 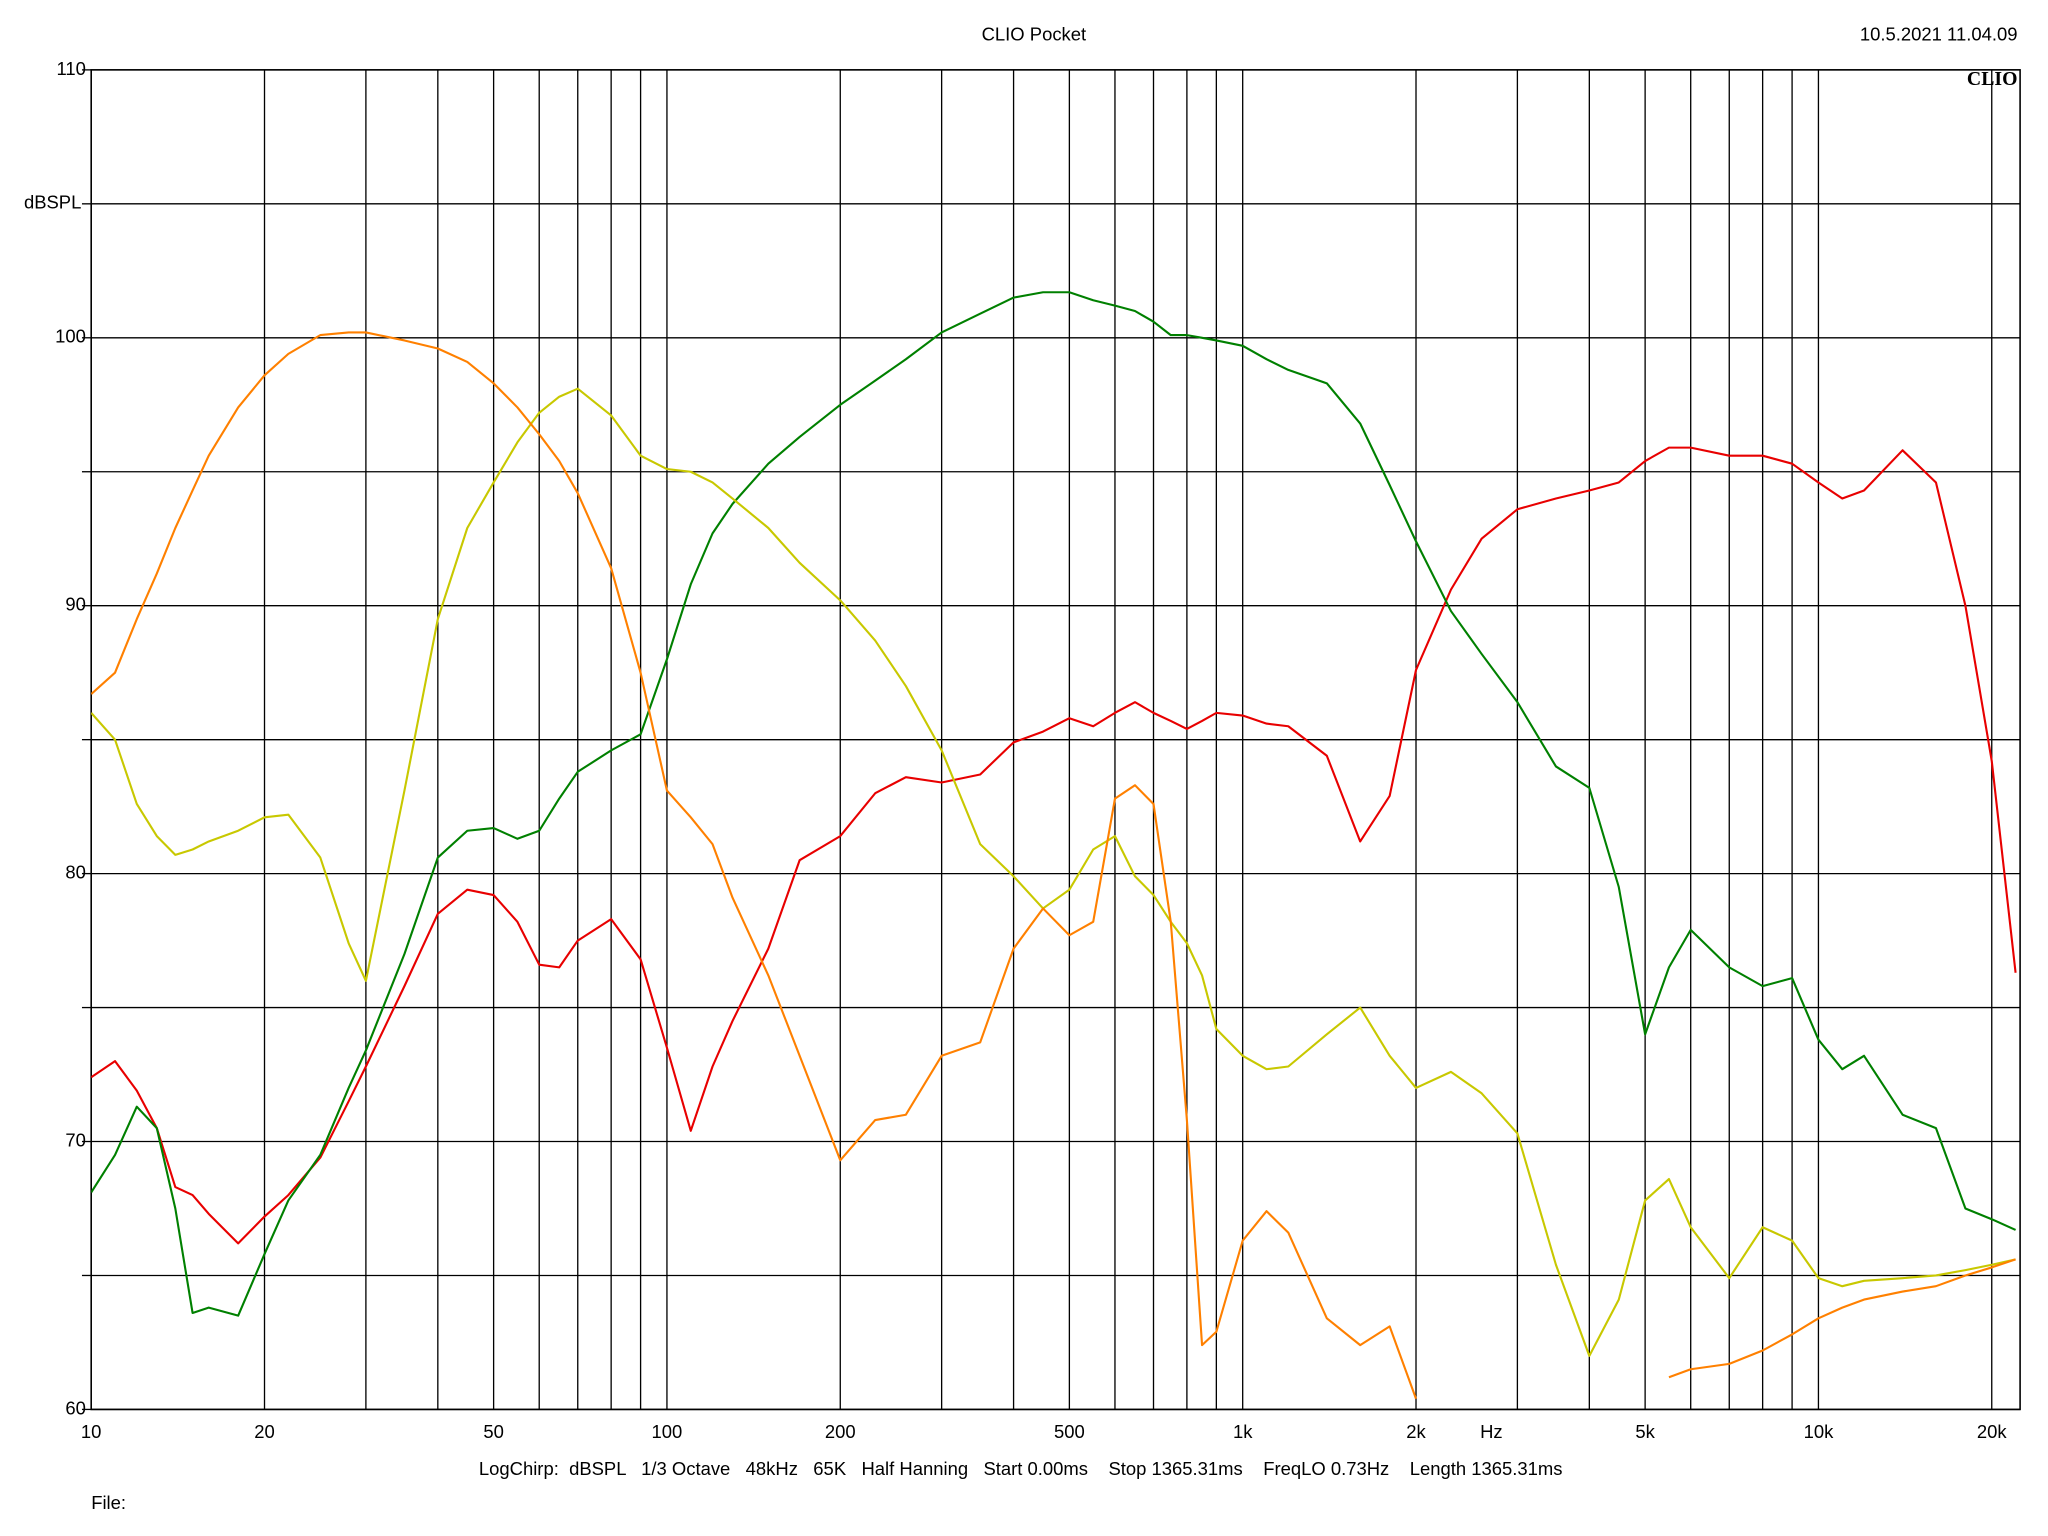 What do you see at coordinates (52, 202) in the screenshot?
I see `y-axis-label: dBSPL` at bounding box center [52, 202].